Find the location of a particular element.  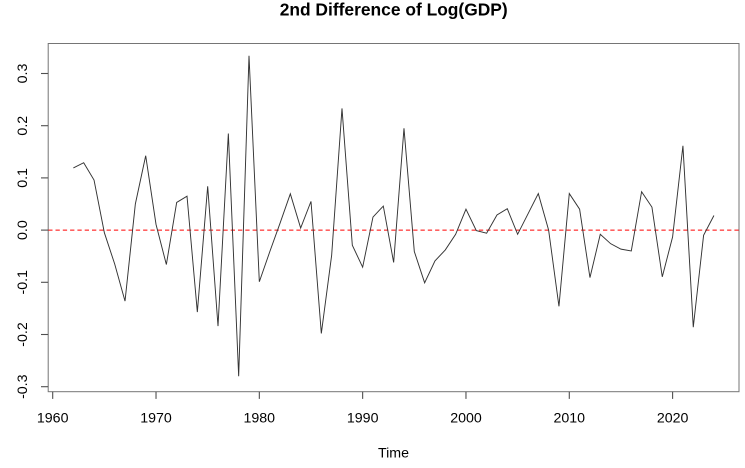

svg-text: 1980 is located at coordinates (260, 418).